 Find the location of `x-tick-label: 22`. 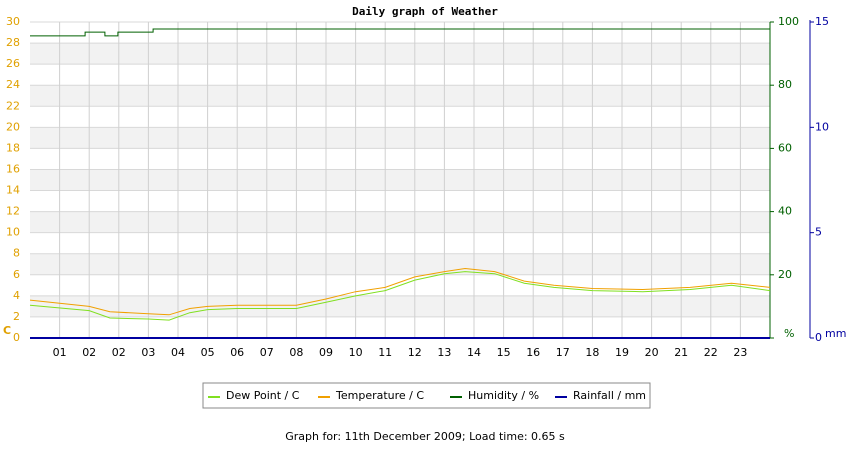

x-tick-label: 22 is located at coordinates (711, 352).